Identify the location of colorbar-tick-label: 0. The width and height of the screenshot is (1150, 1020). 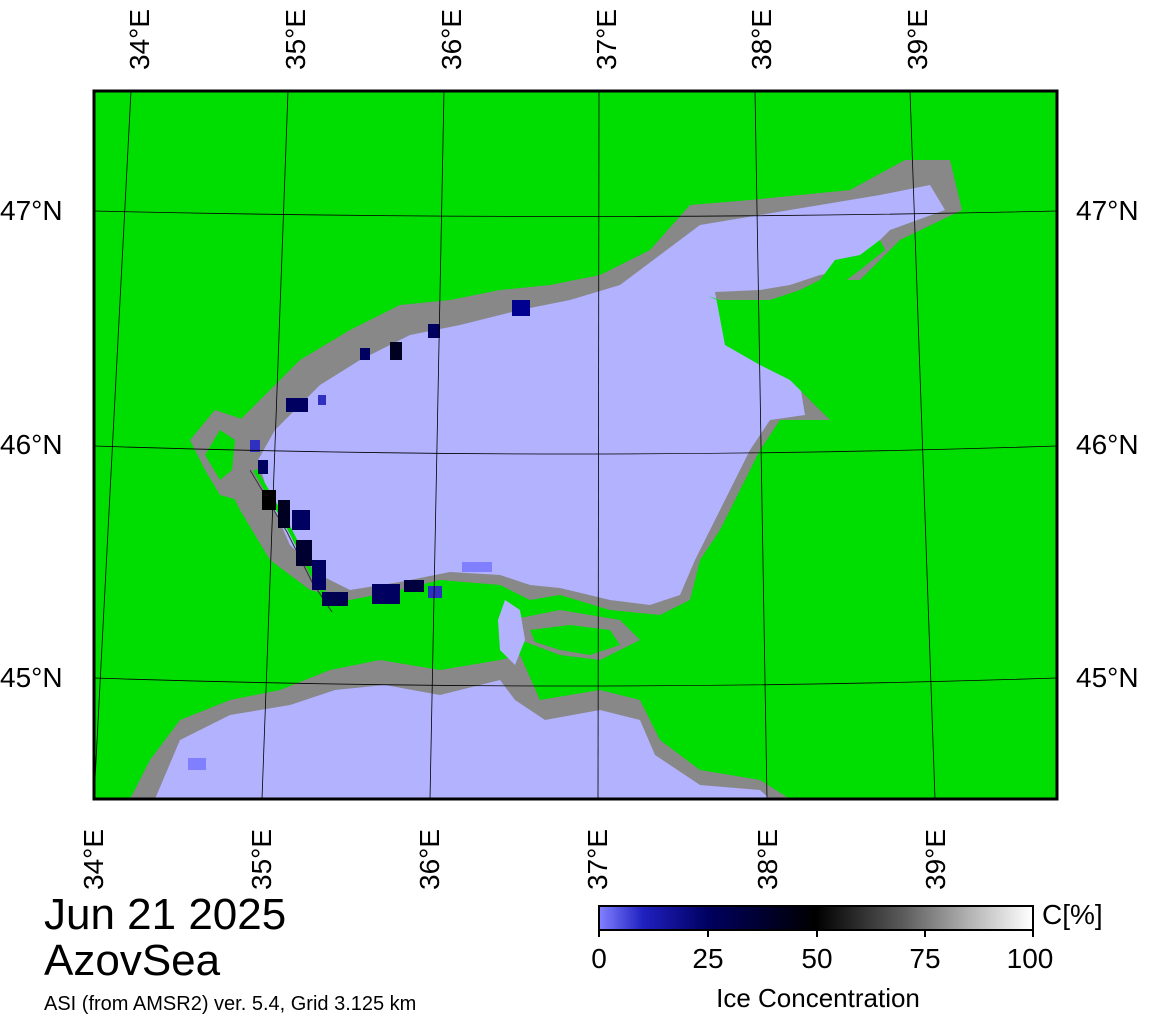
(599, 958).